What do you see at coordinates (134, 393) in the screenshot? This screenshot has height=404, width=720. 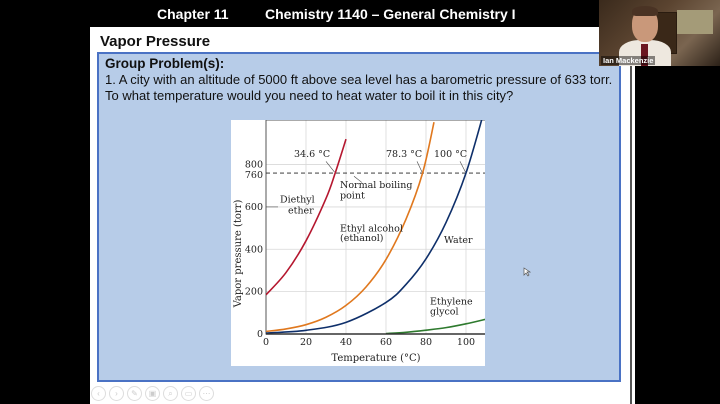 I see `pen-tool-button: ✎` at bounding box center [134, 393].